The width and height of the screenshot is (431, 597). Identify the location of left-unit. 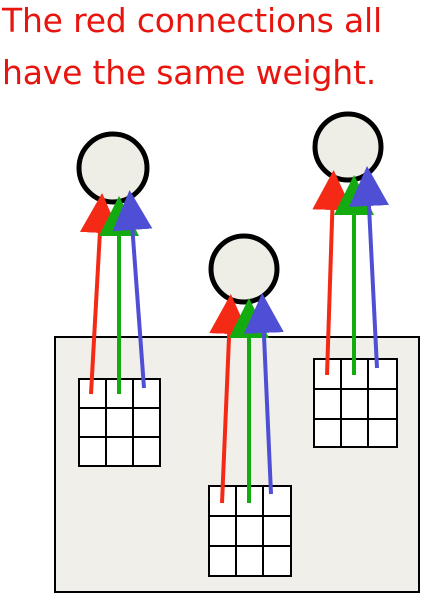
(118, 299).